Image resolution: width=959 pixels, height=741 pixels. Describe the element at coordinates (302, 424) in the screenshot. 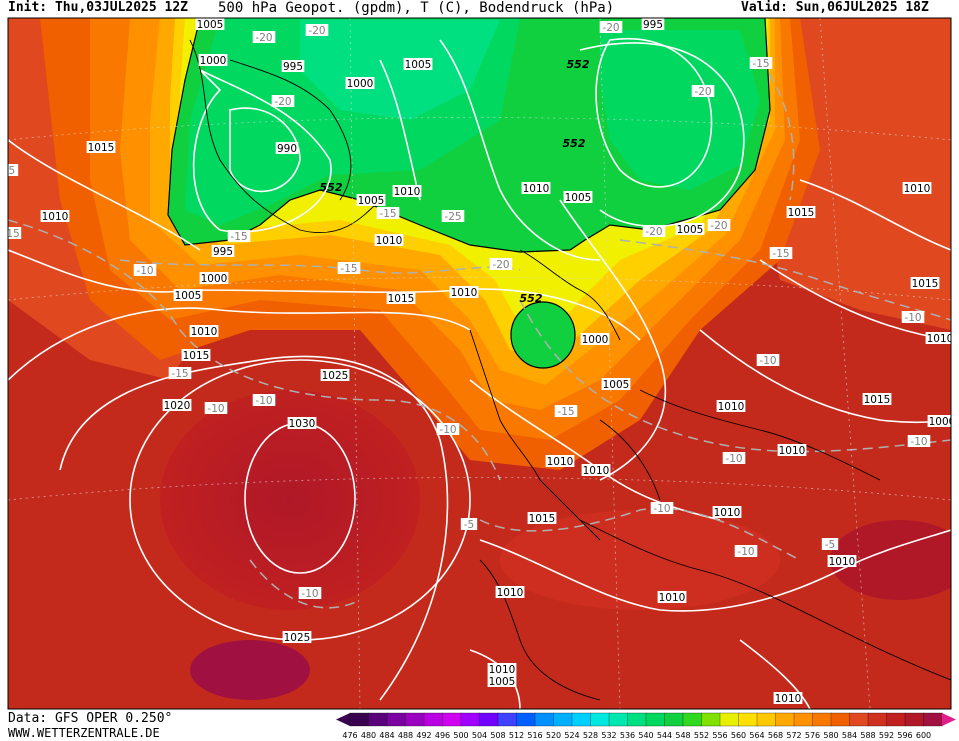

I see `svg-text: 1030` at that location.